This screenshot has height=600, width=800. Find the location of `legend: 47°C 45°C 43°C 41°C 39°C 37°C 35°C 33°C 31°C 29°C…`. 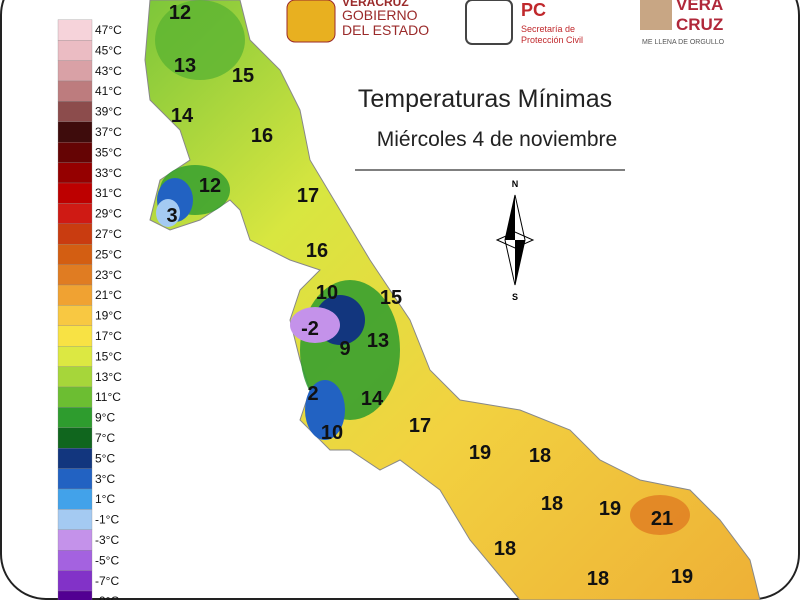

legend: 47°C 45°C 43°C 41°C 39°C 37°C 35°C 33°C 31°C 29°C… is located at coordinates (89, 309).